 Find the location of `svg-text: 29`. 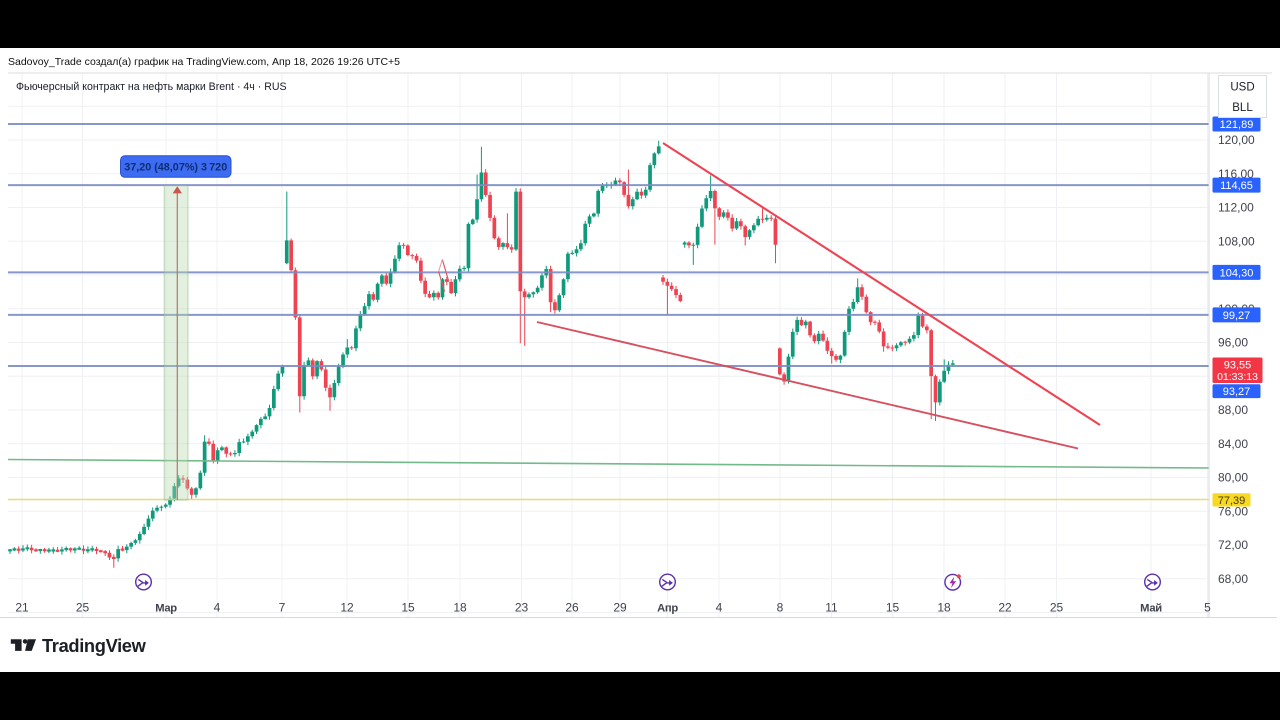

svg-text: 29 is located at coordinates (620, 608).